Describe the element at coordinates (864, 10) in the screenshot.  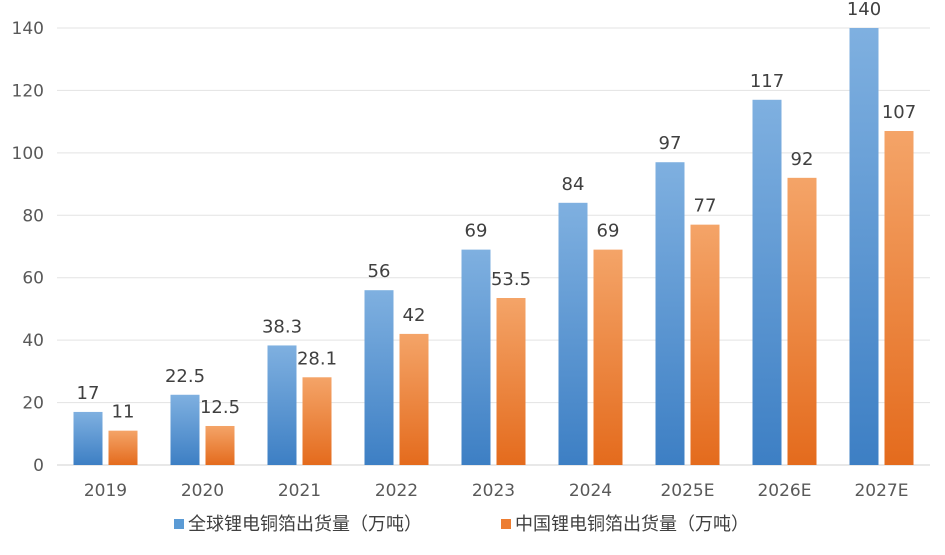
I see `data-label: 140` at that location.